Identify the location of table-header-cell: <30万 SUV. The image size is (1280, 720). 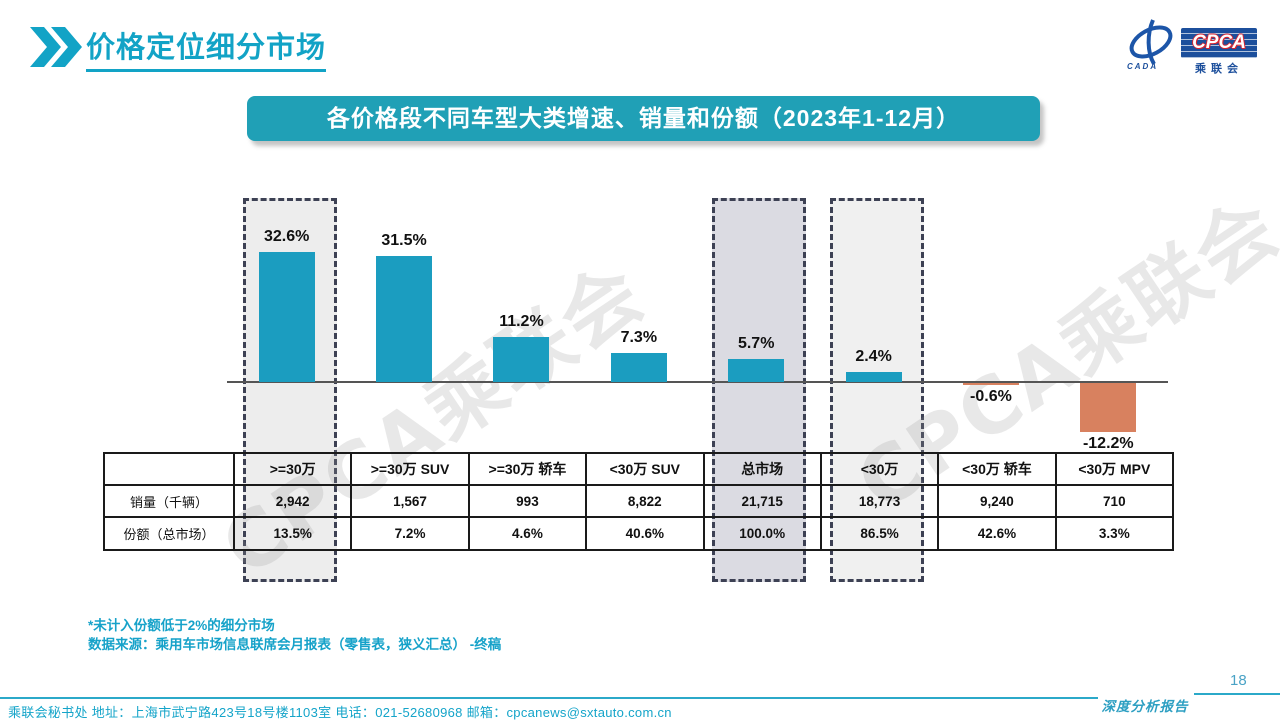
(645, 469).